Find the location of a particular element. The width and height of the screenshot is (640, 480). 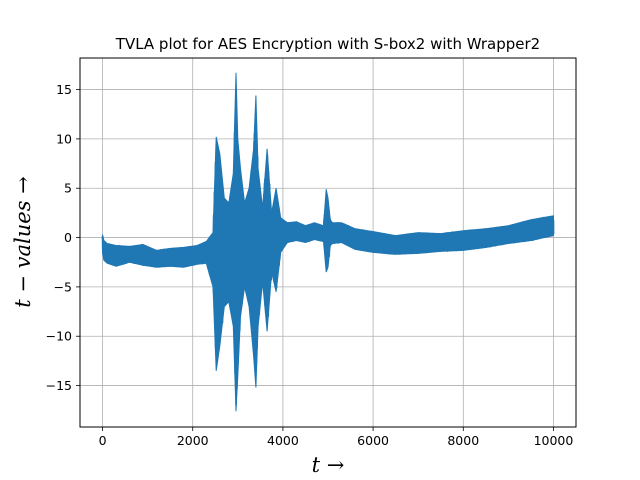

x-tick-label: 2000 is located at coordinates (193, 440).